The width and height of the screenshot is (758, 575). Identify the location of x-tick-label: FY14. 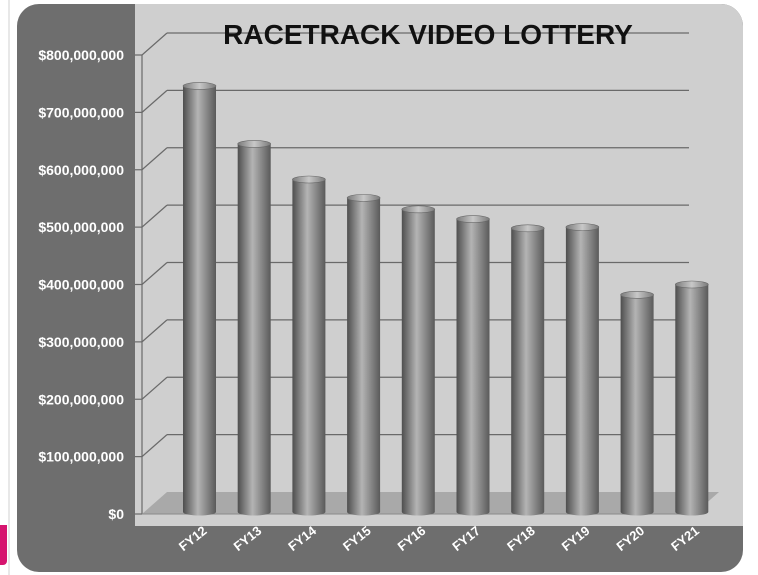
(302, 538).